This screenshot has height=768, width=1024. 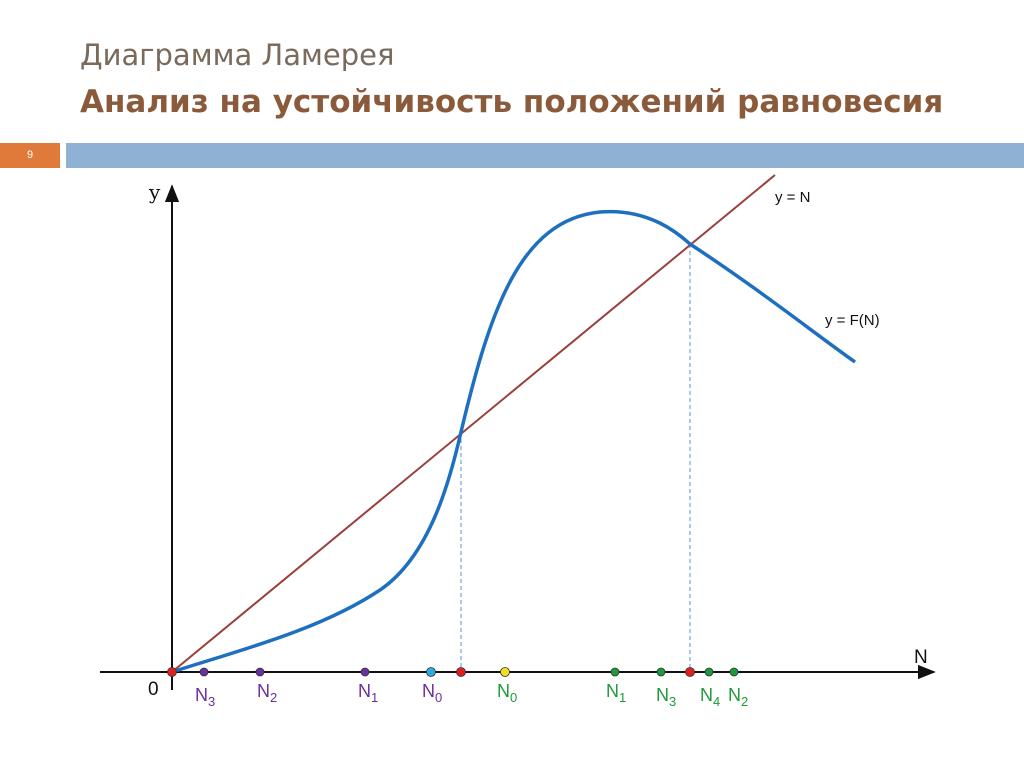 What do you see at coordinates (921, 657) in the screenshot?
I see `x-axis-label: N` at bounding box center [921, 657].